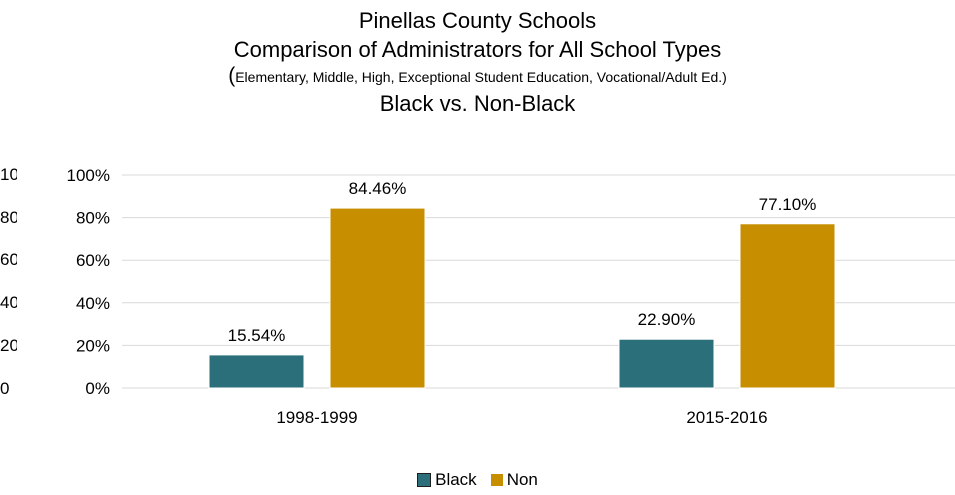  Describe the element at coordinates (8, 302) in the screenshot. I see `ghost-axis-label: 40` at that location.